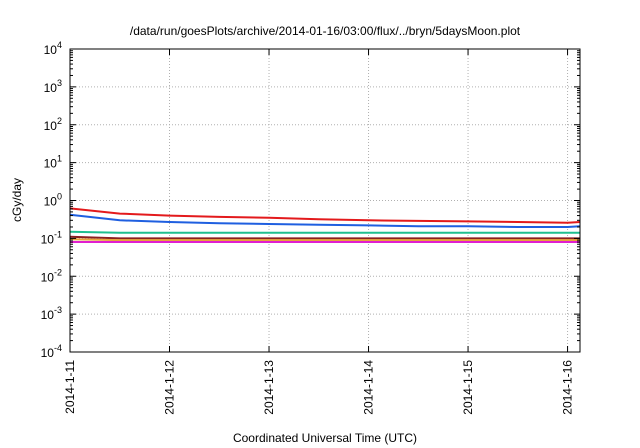 This screenshot has height=448, width=640. I want to click on series-lines, so click(325, 225).